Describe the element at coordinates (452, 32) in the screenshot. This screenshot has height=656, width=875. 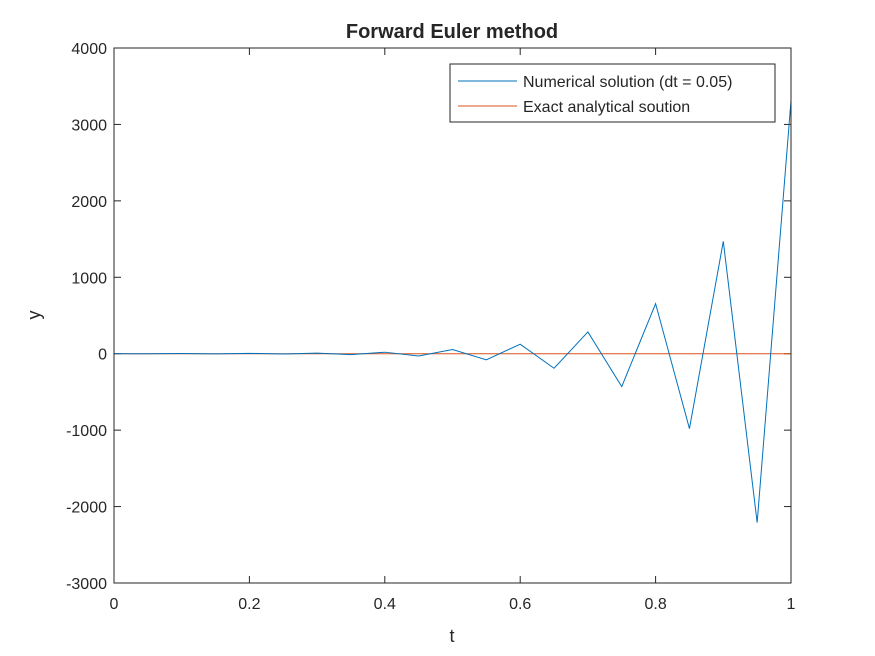
I see `chart-title: Forward Euler method` at that location.